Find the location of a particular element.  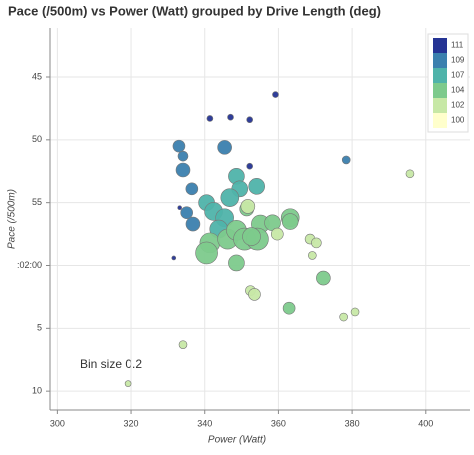

x-tick-label: 340 is located at coordinates (204, 423).